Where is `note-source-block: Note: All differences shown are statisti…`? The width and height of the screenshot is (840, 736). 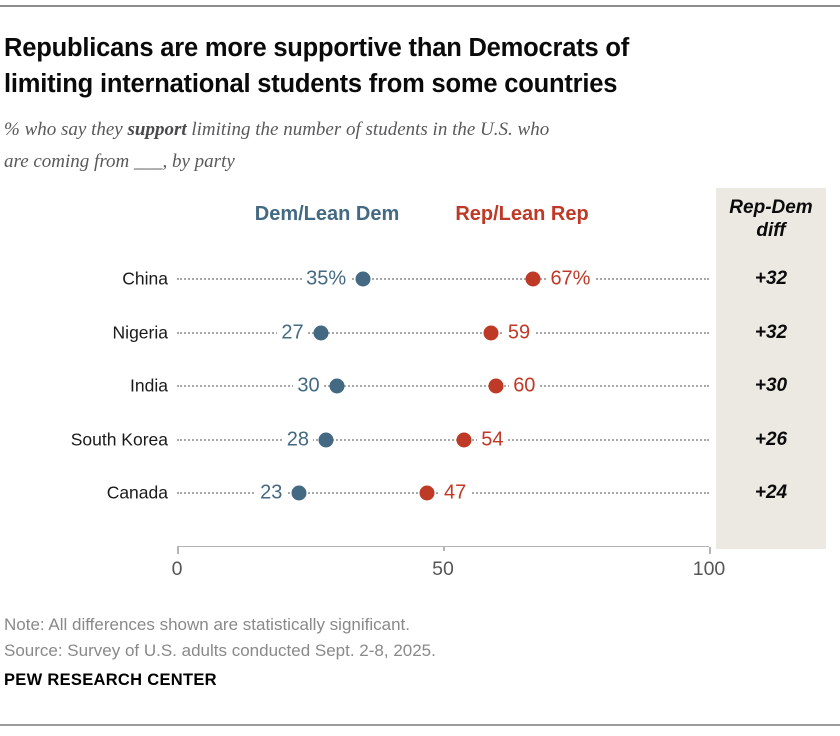
note-source-block: Note: All differences shown are statisti… is located at coordinates (220, 638).